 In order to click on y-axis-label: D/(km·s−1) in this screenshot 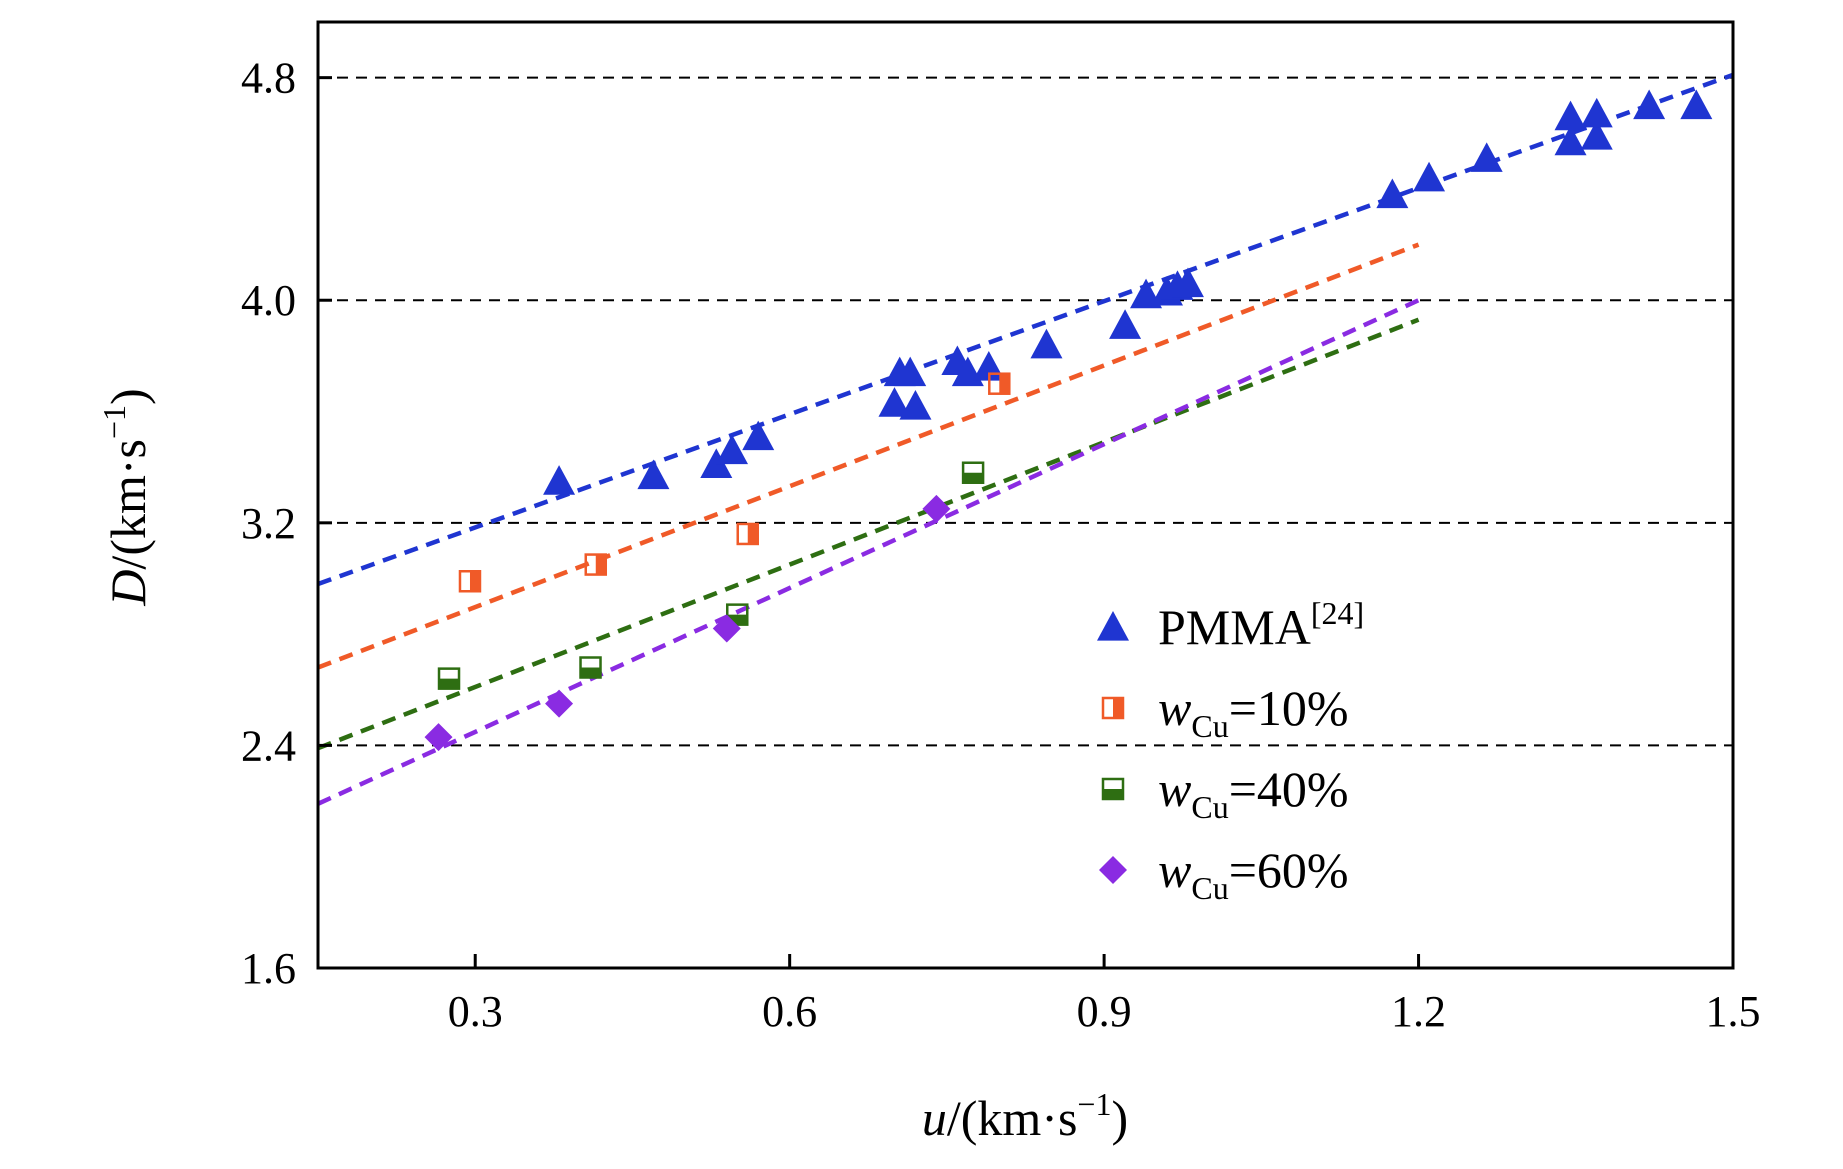, I will do `click(126, 497)`.